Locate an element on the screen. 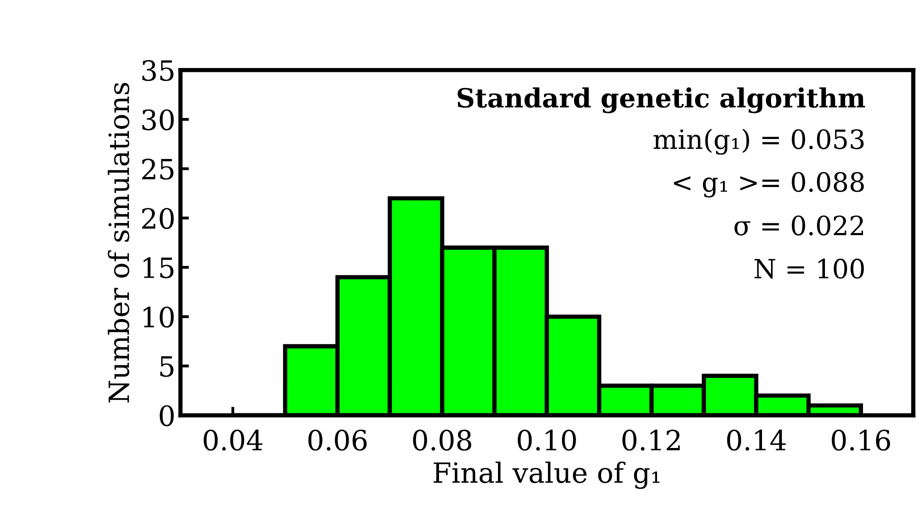 This screenshot has width=916, height=527. y-tick-label: 35 is located at coordinates (158, 71).